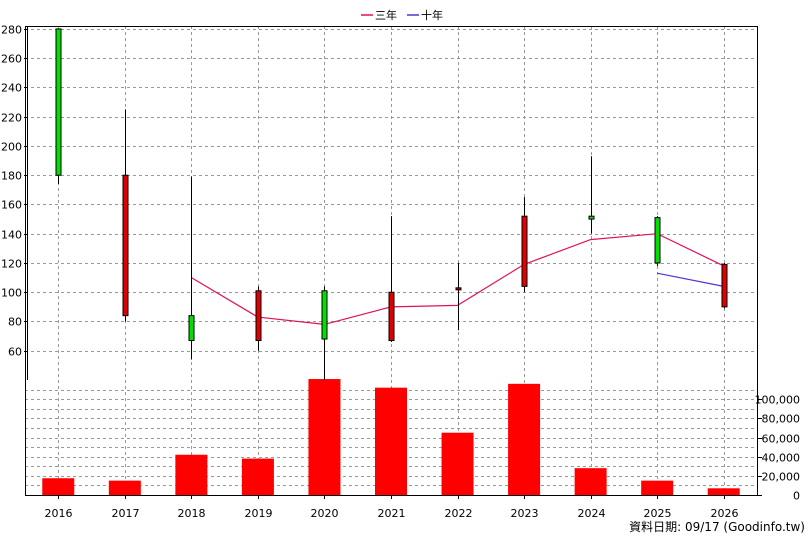  I want to click on price-tick-label: 80, so click(15, 322).